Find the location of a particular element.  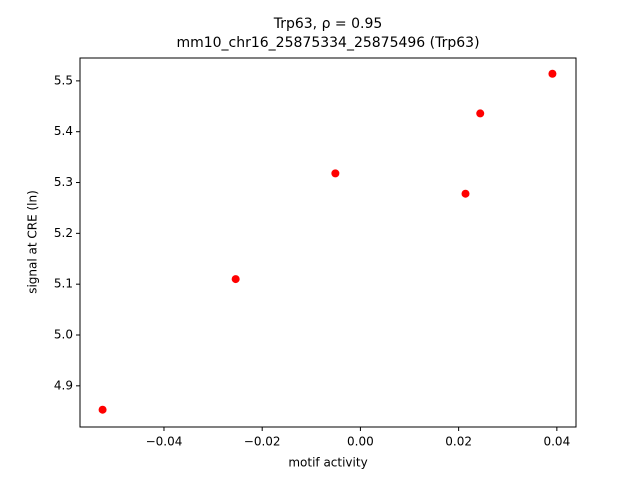

y-tick-label: 5.2 is located at coordinates (63, 233).